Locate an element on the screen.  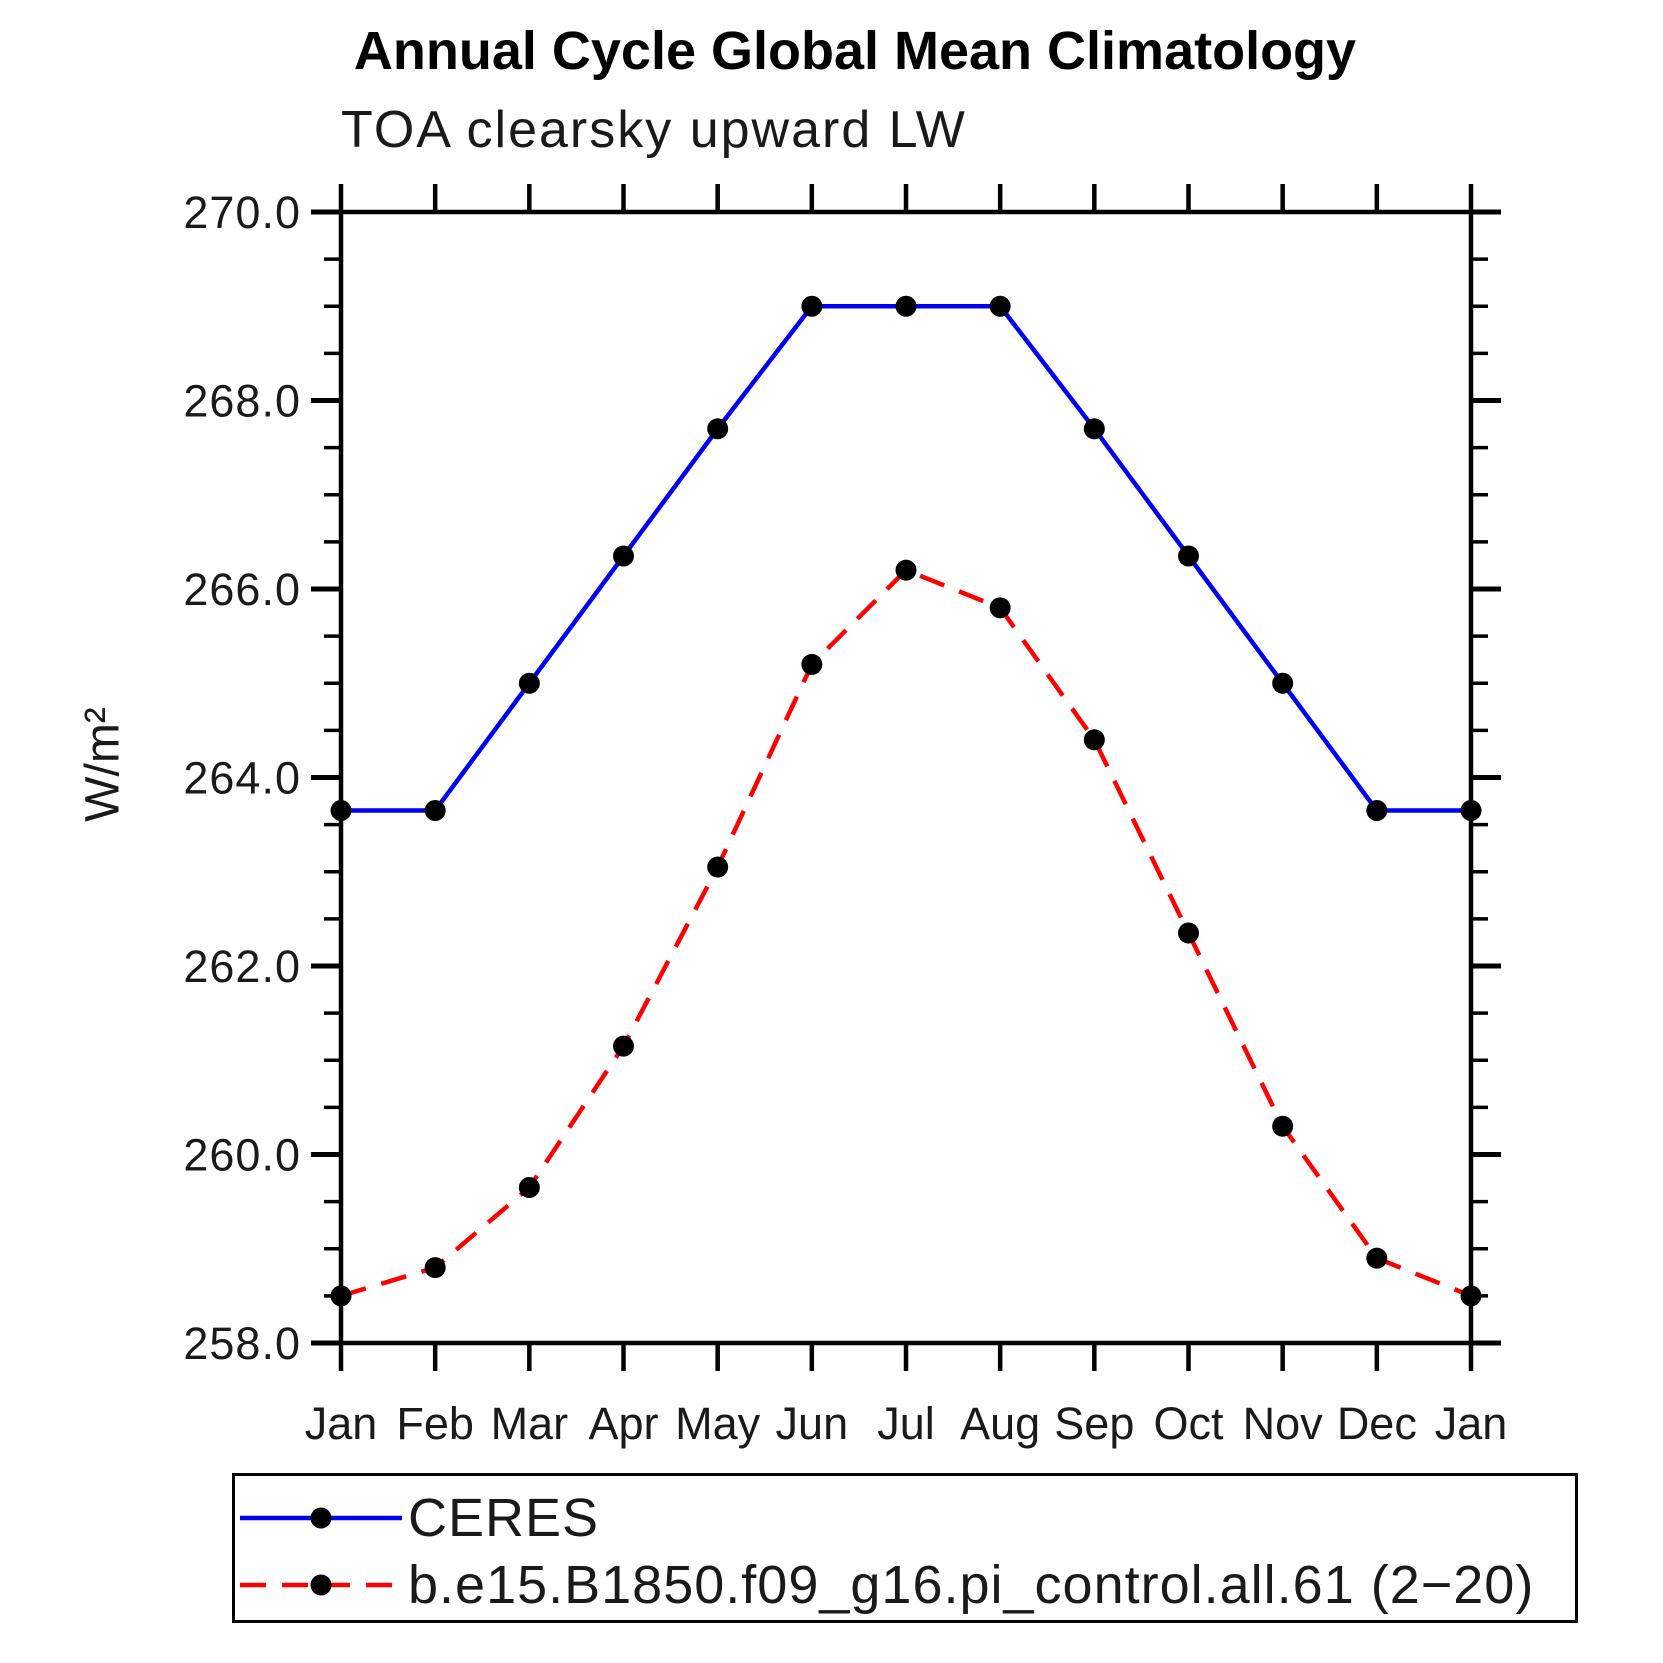
legend-label-ceres: CERES is located at coordinates (504, 1518).